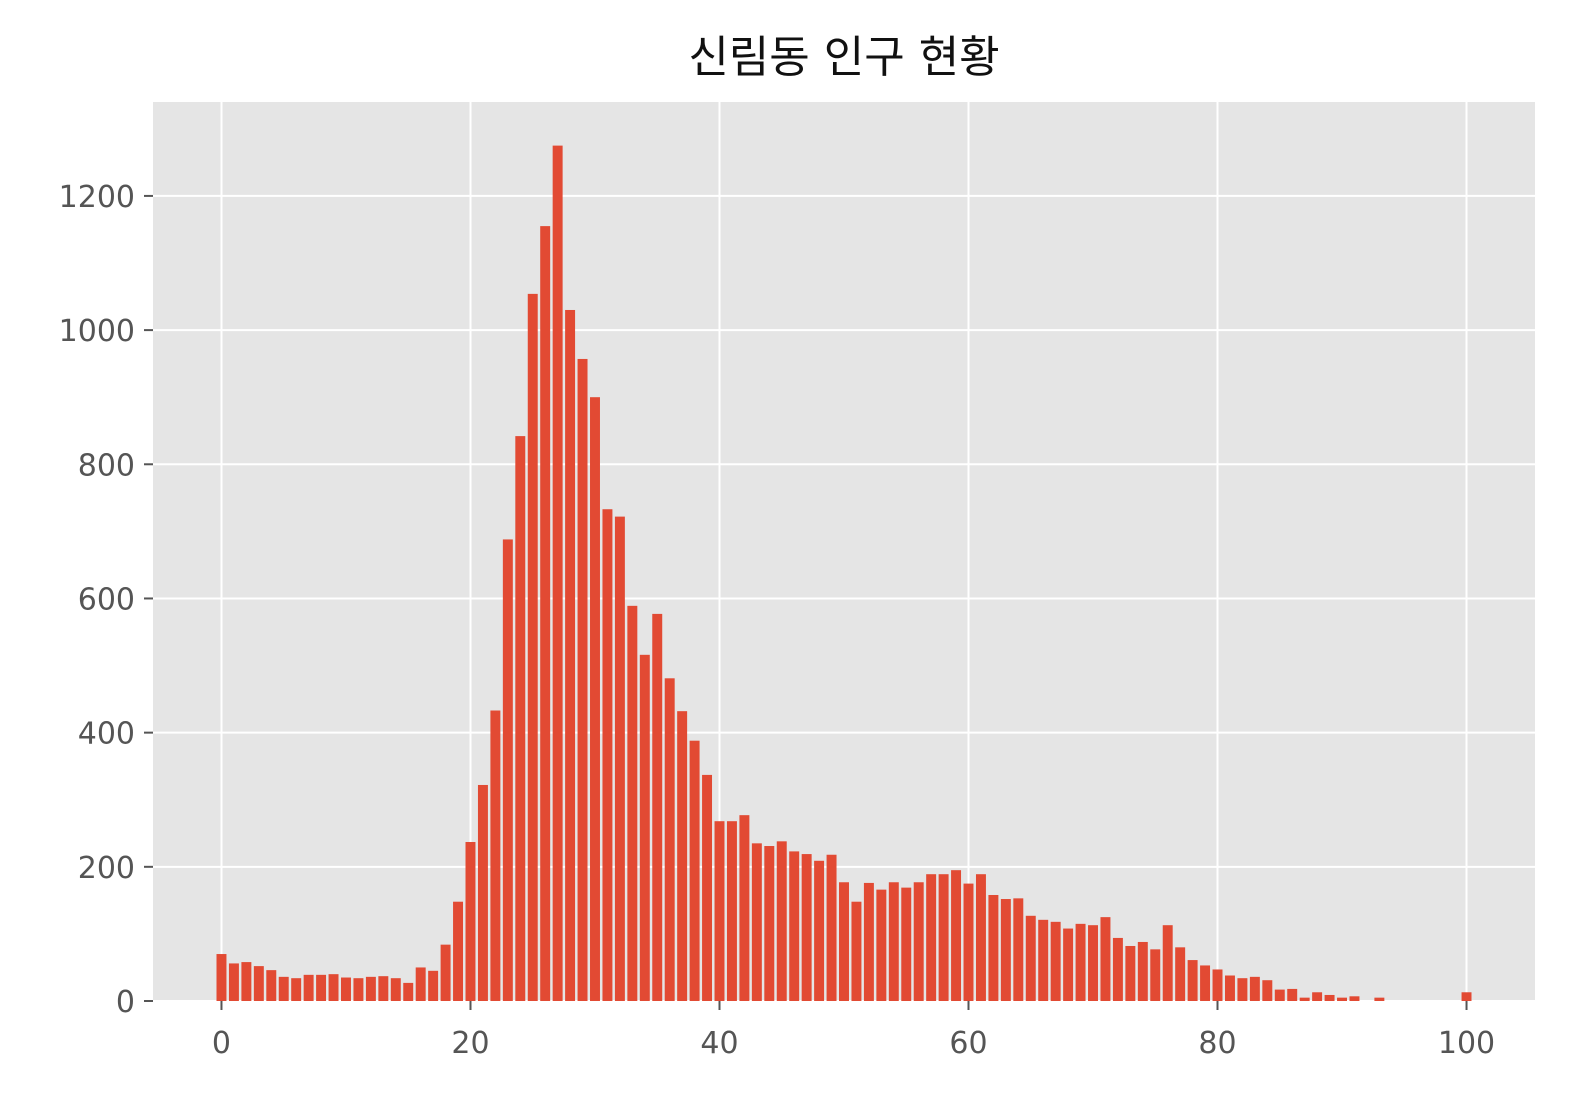 The width and height of the screenshot is (1576, 1108). Describe the element at coordinates (470, 1043) in the screenshot. I see `x-tick-label: 20` at that location.